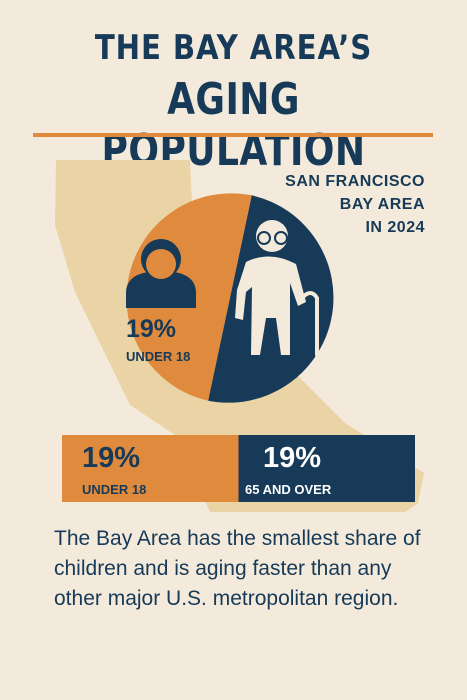 The image size is (467, 700). What do you see at coordinates (158, 356) in the screenshot?
I see `pie-data-label-category: UNDER 18` at bounding box center [158, 356].